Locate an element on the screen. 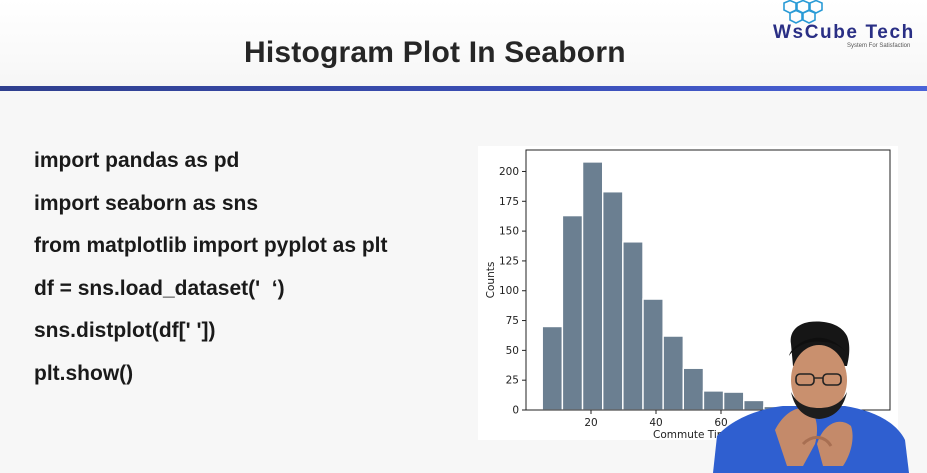 The image size is (927, 473). x-tick-label: 20 is located at coordinates (590, 423).